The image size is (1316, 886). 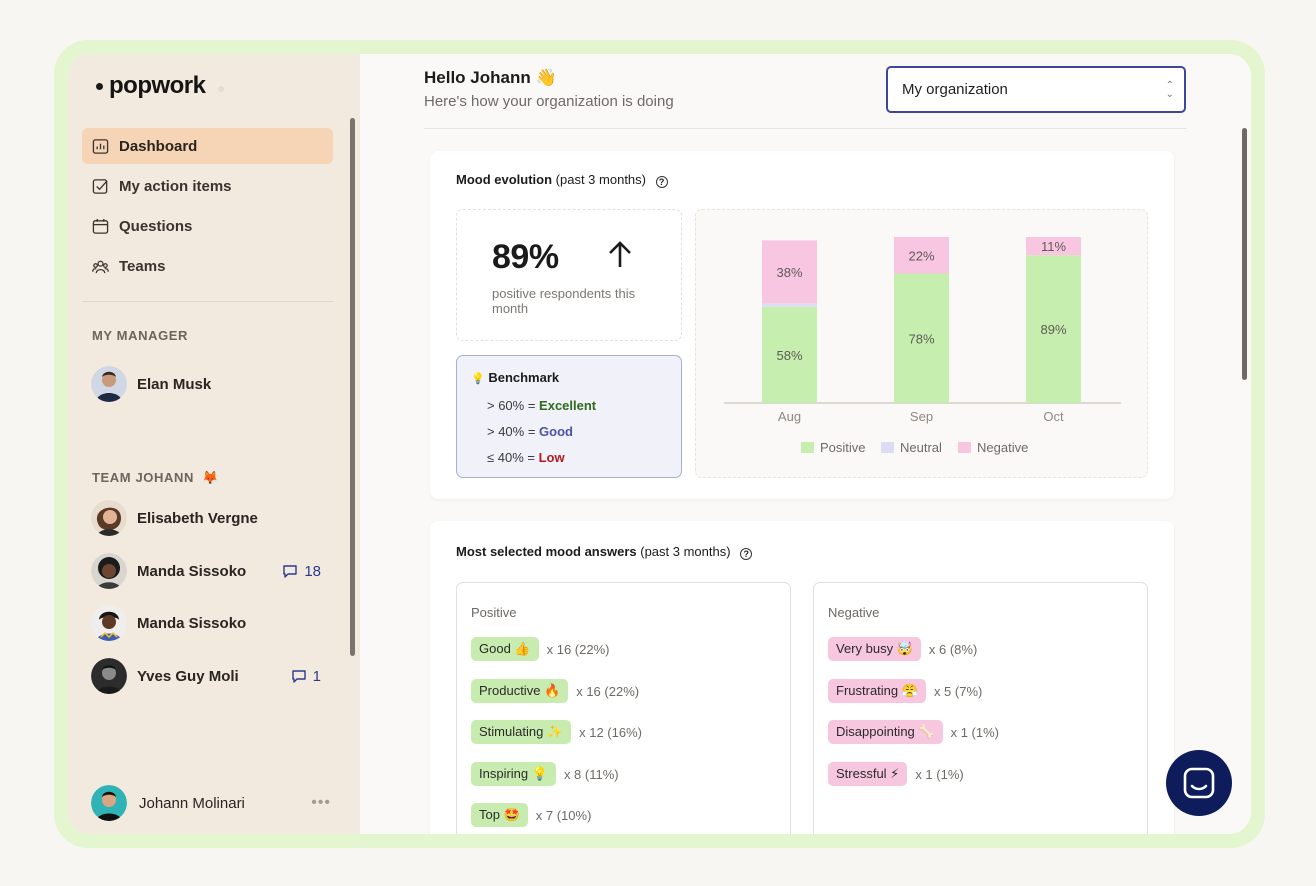 I want to click on positive-list-header: Positive, so click(x=494, y=612).